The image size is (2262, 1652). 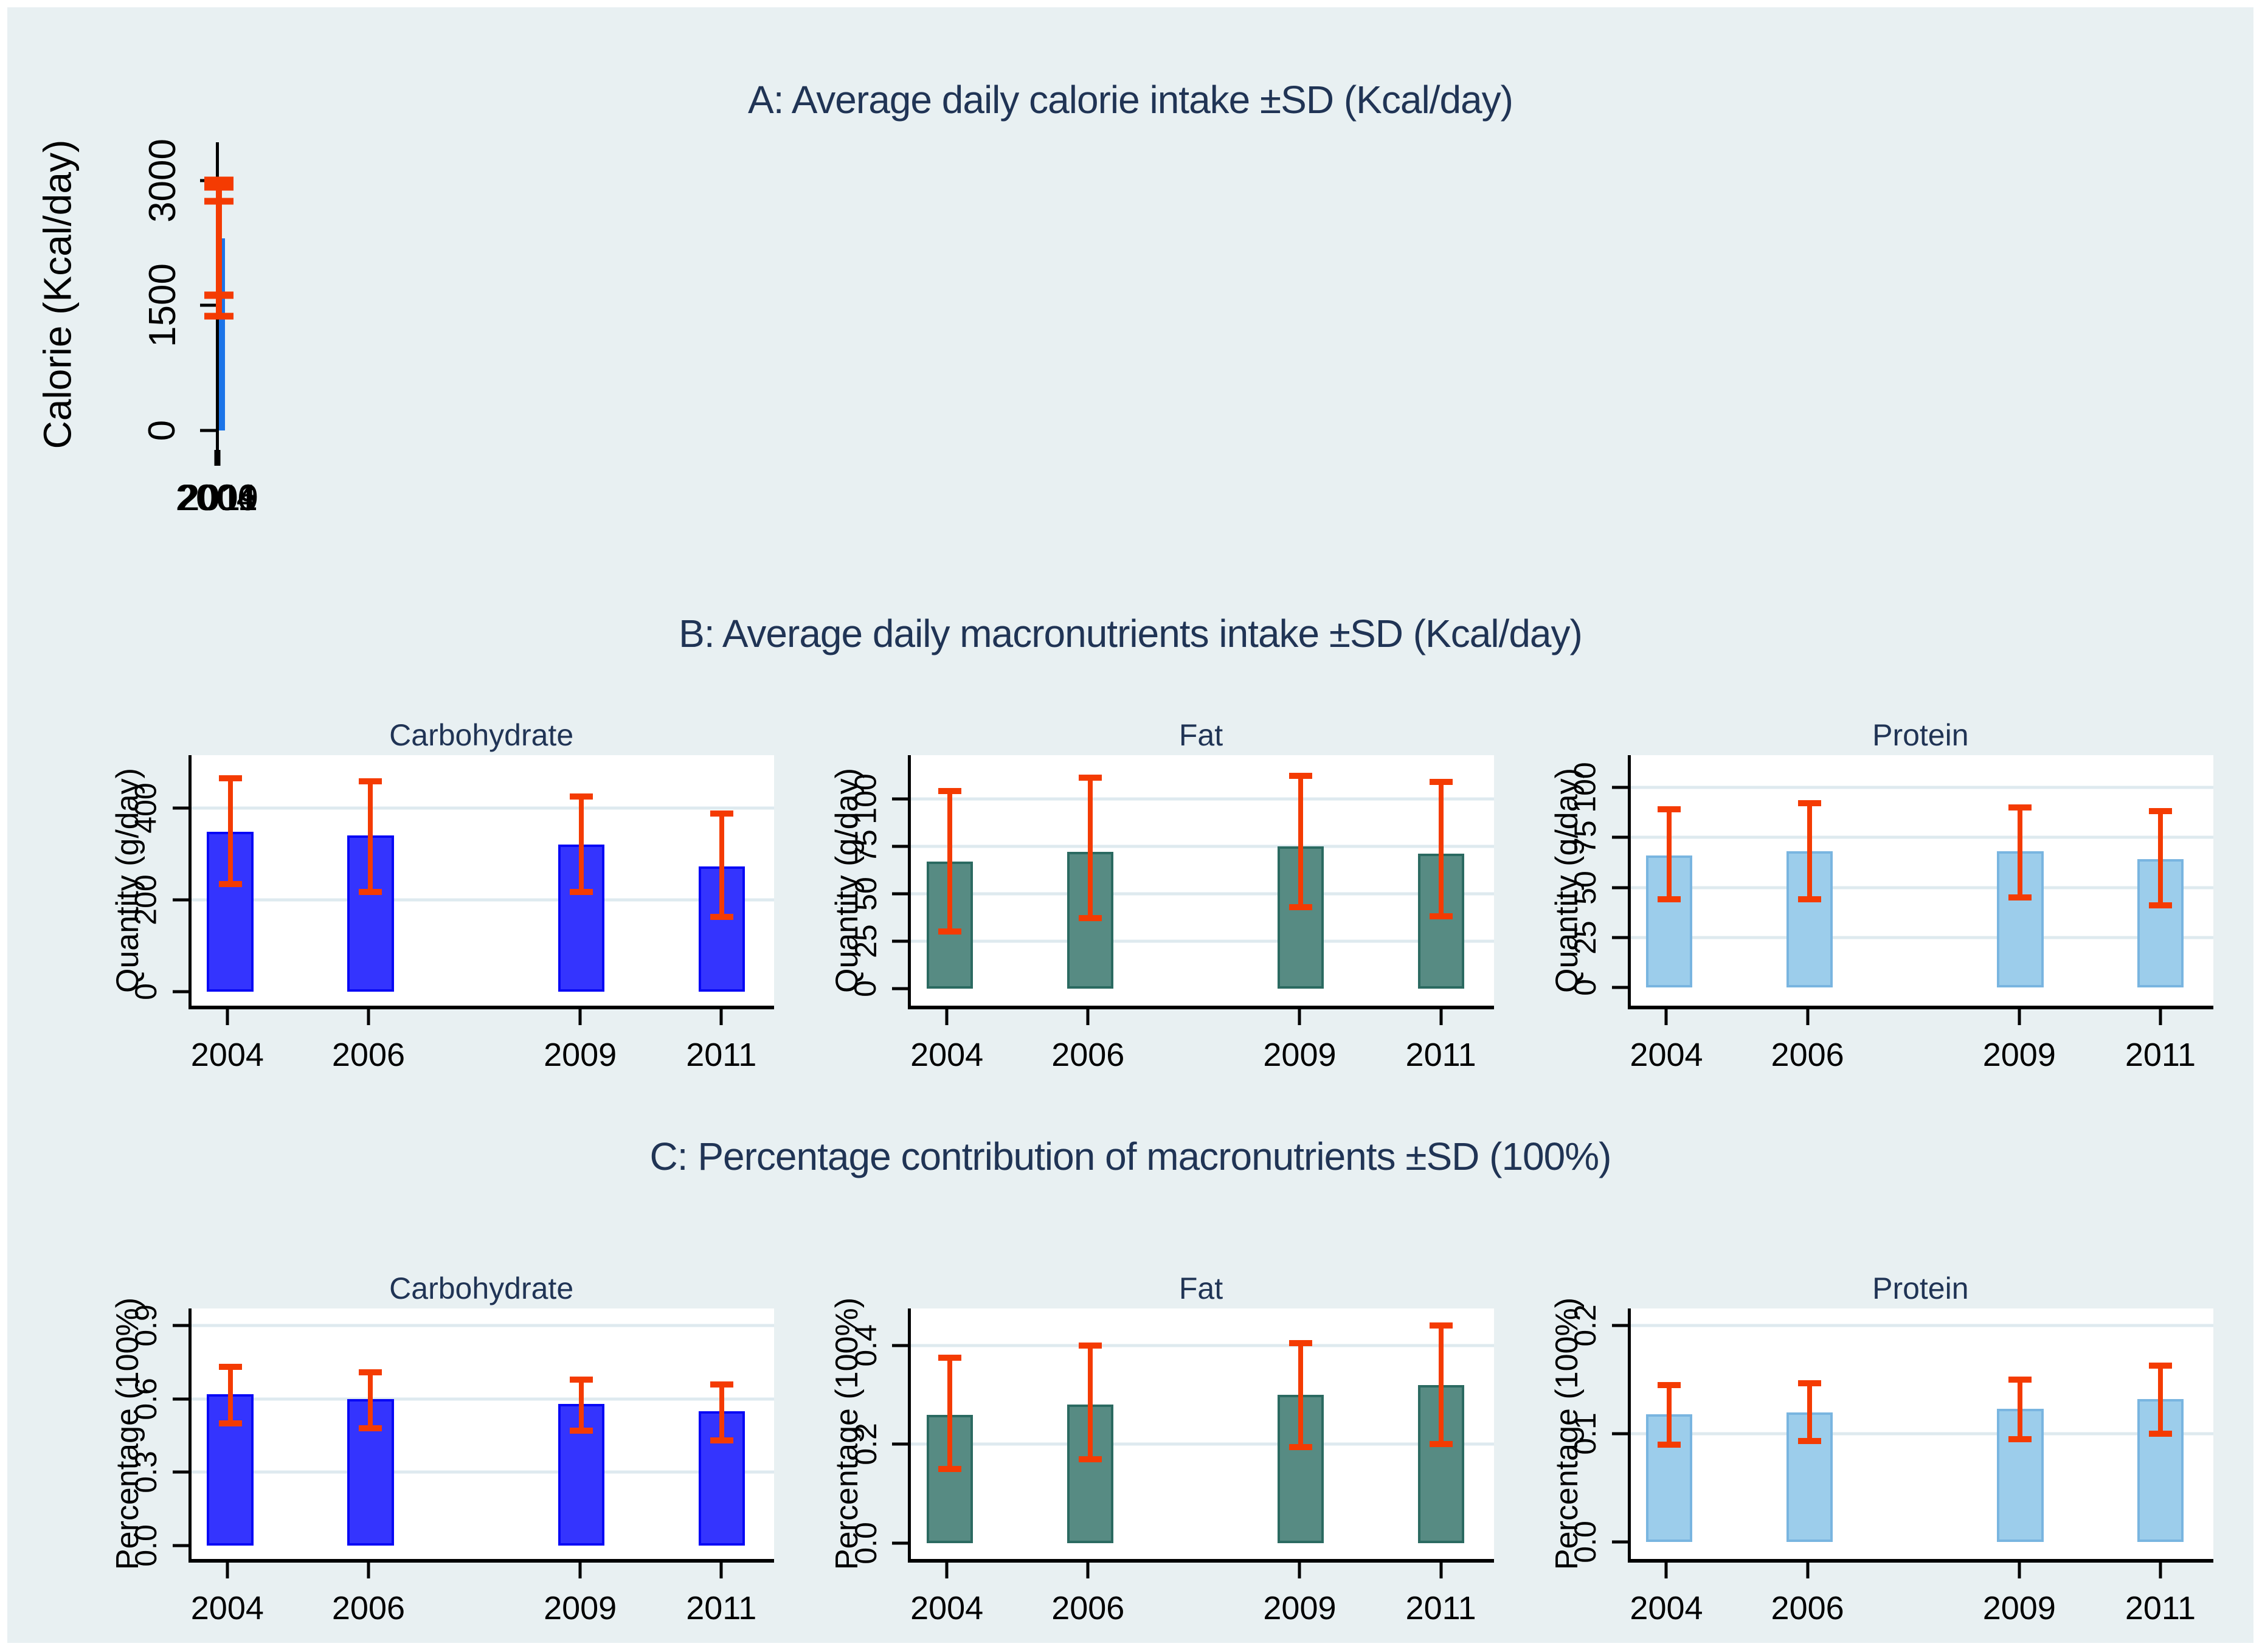 I want to click on bar-2011, so click(x=222, y=345).